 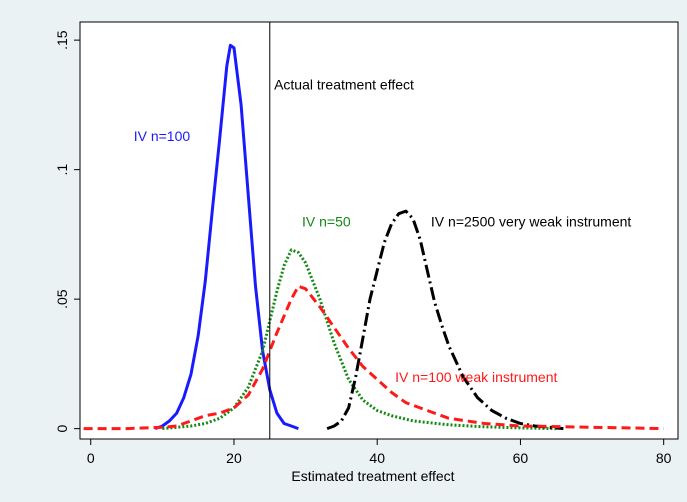 I want to click on x-tick-label: 20, so click(x=234, y=458).